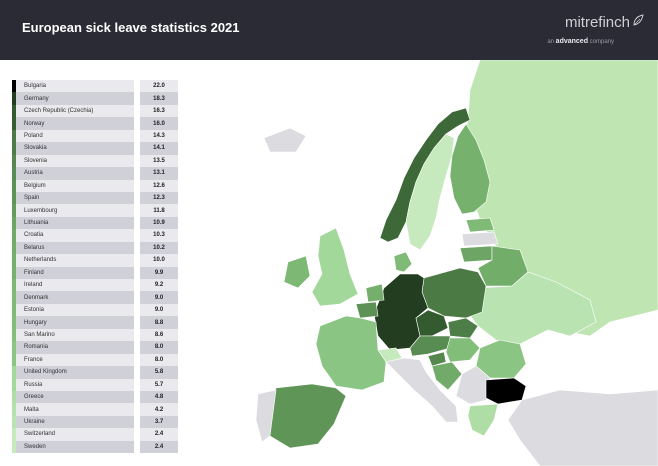 The height and width of the screenshot is (466, 658). What do you see at coordinates (75, 123) in the screenshot?
I see `country-name: Norway` at bounding box center [75, 123].